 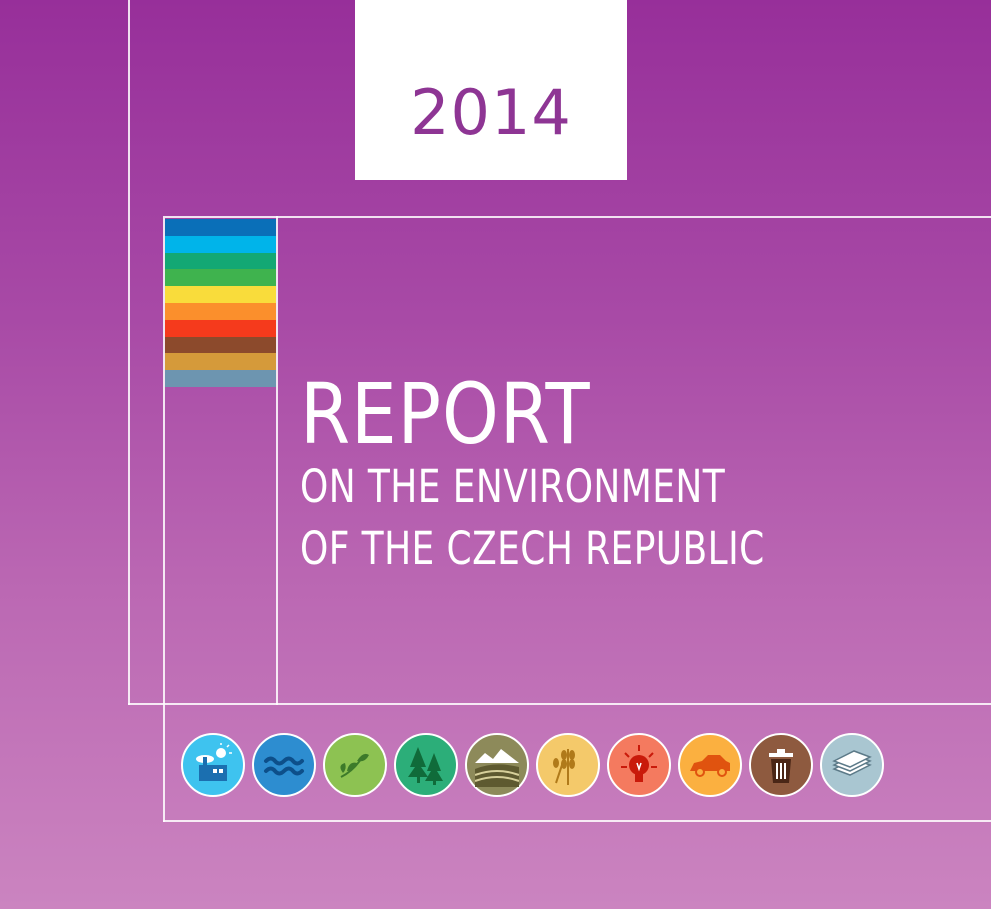 What do you see at coordinates (532, 548) in the screenshot?
I see `report-subtitle-line-2: OF THE CZECH REPUBLIC` at bounding box center [532, 548].